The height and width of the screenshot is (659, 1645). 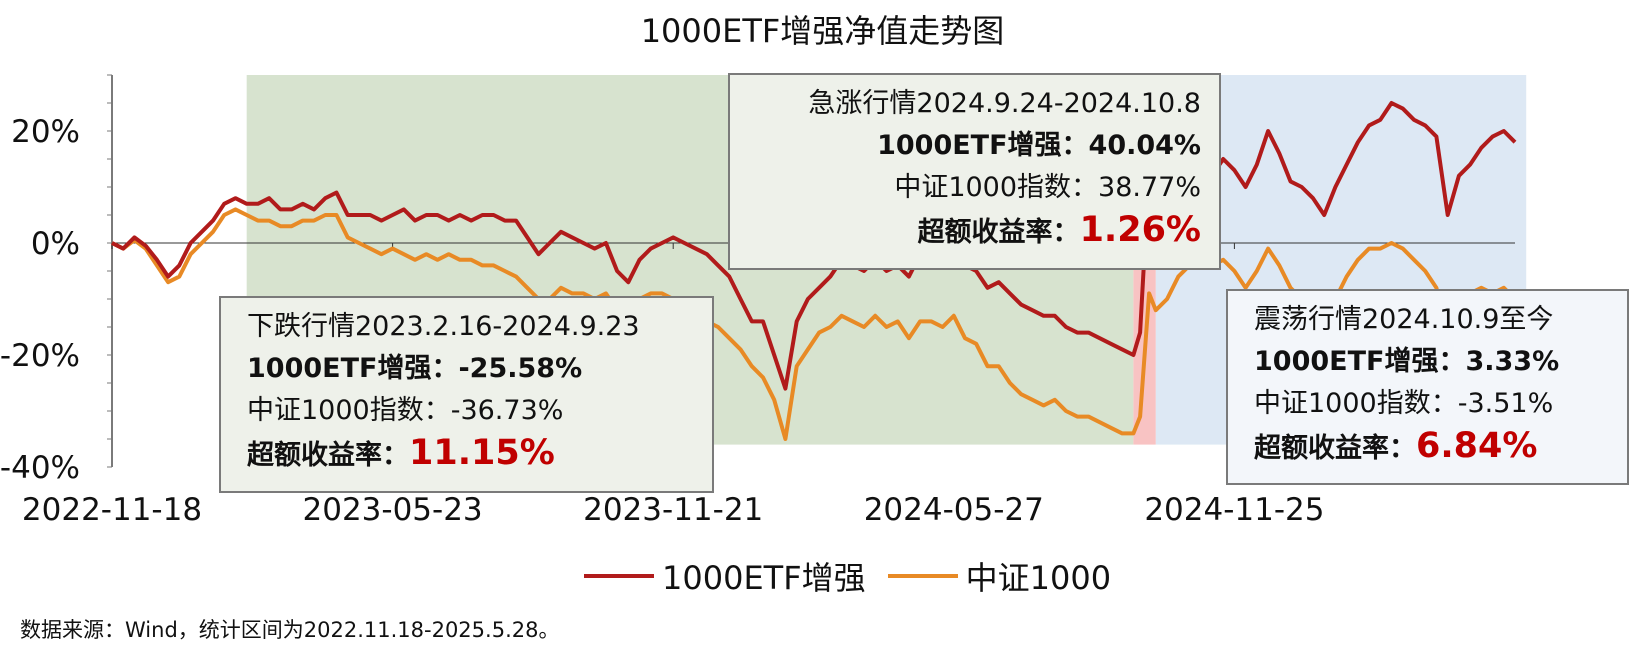 What do you see at coordinates (1144, 145) in the screenshot?
I see `surge-etf-value: 40.04%` at bounding box center [1144, 145].